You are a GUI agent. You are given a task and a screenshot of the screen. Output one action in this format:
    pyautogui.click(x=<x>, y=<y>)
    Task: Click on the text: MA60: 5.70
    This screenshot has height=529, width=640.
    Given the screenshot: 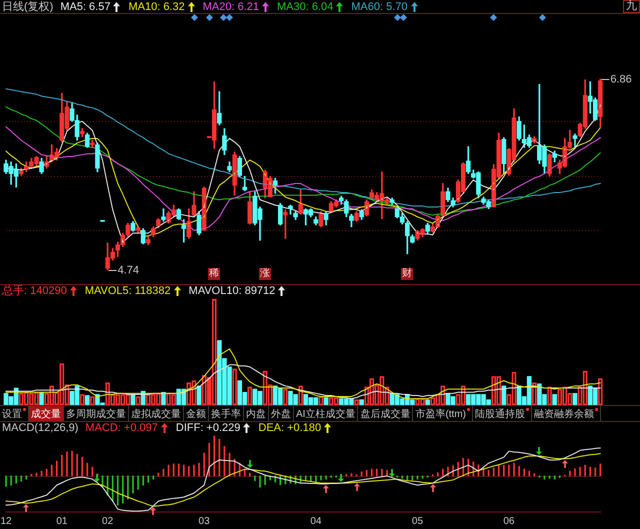 What is the action you would take?
    pyautogui.click(x=384, y=6)
    